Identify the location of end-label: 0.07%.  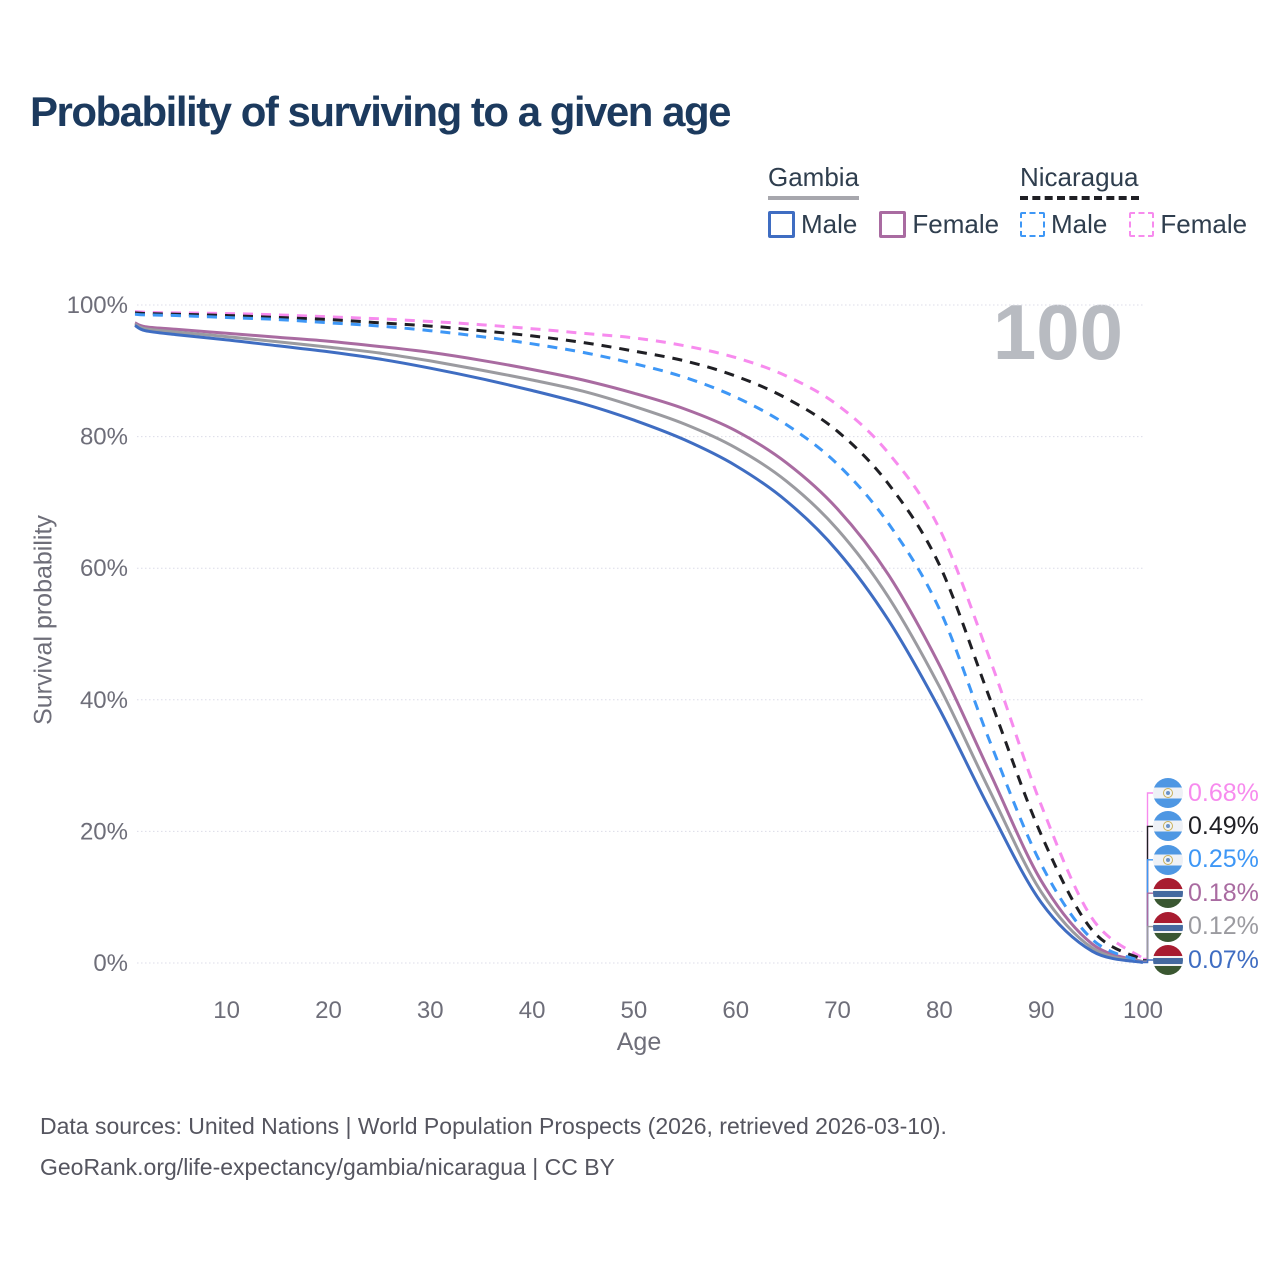
(1206, 960).